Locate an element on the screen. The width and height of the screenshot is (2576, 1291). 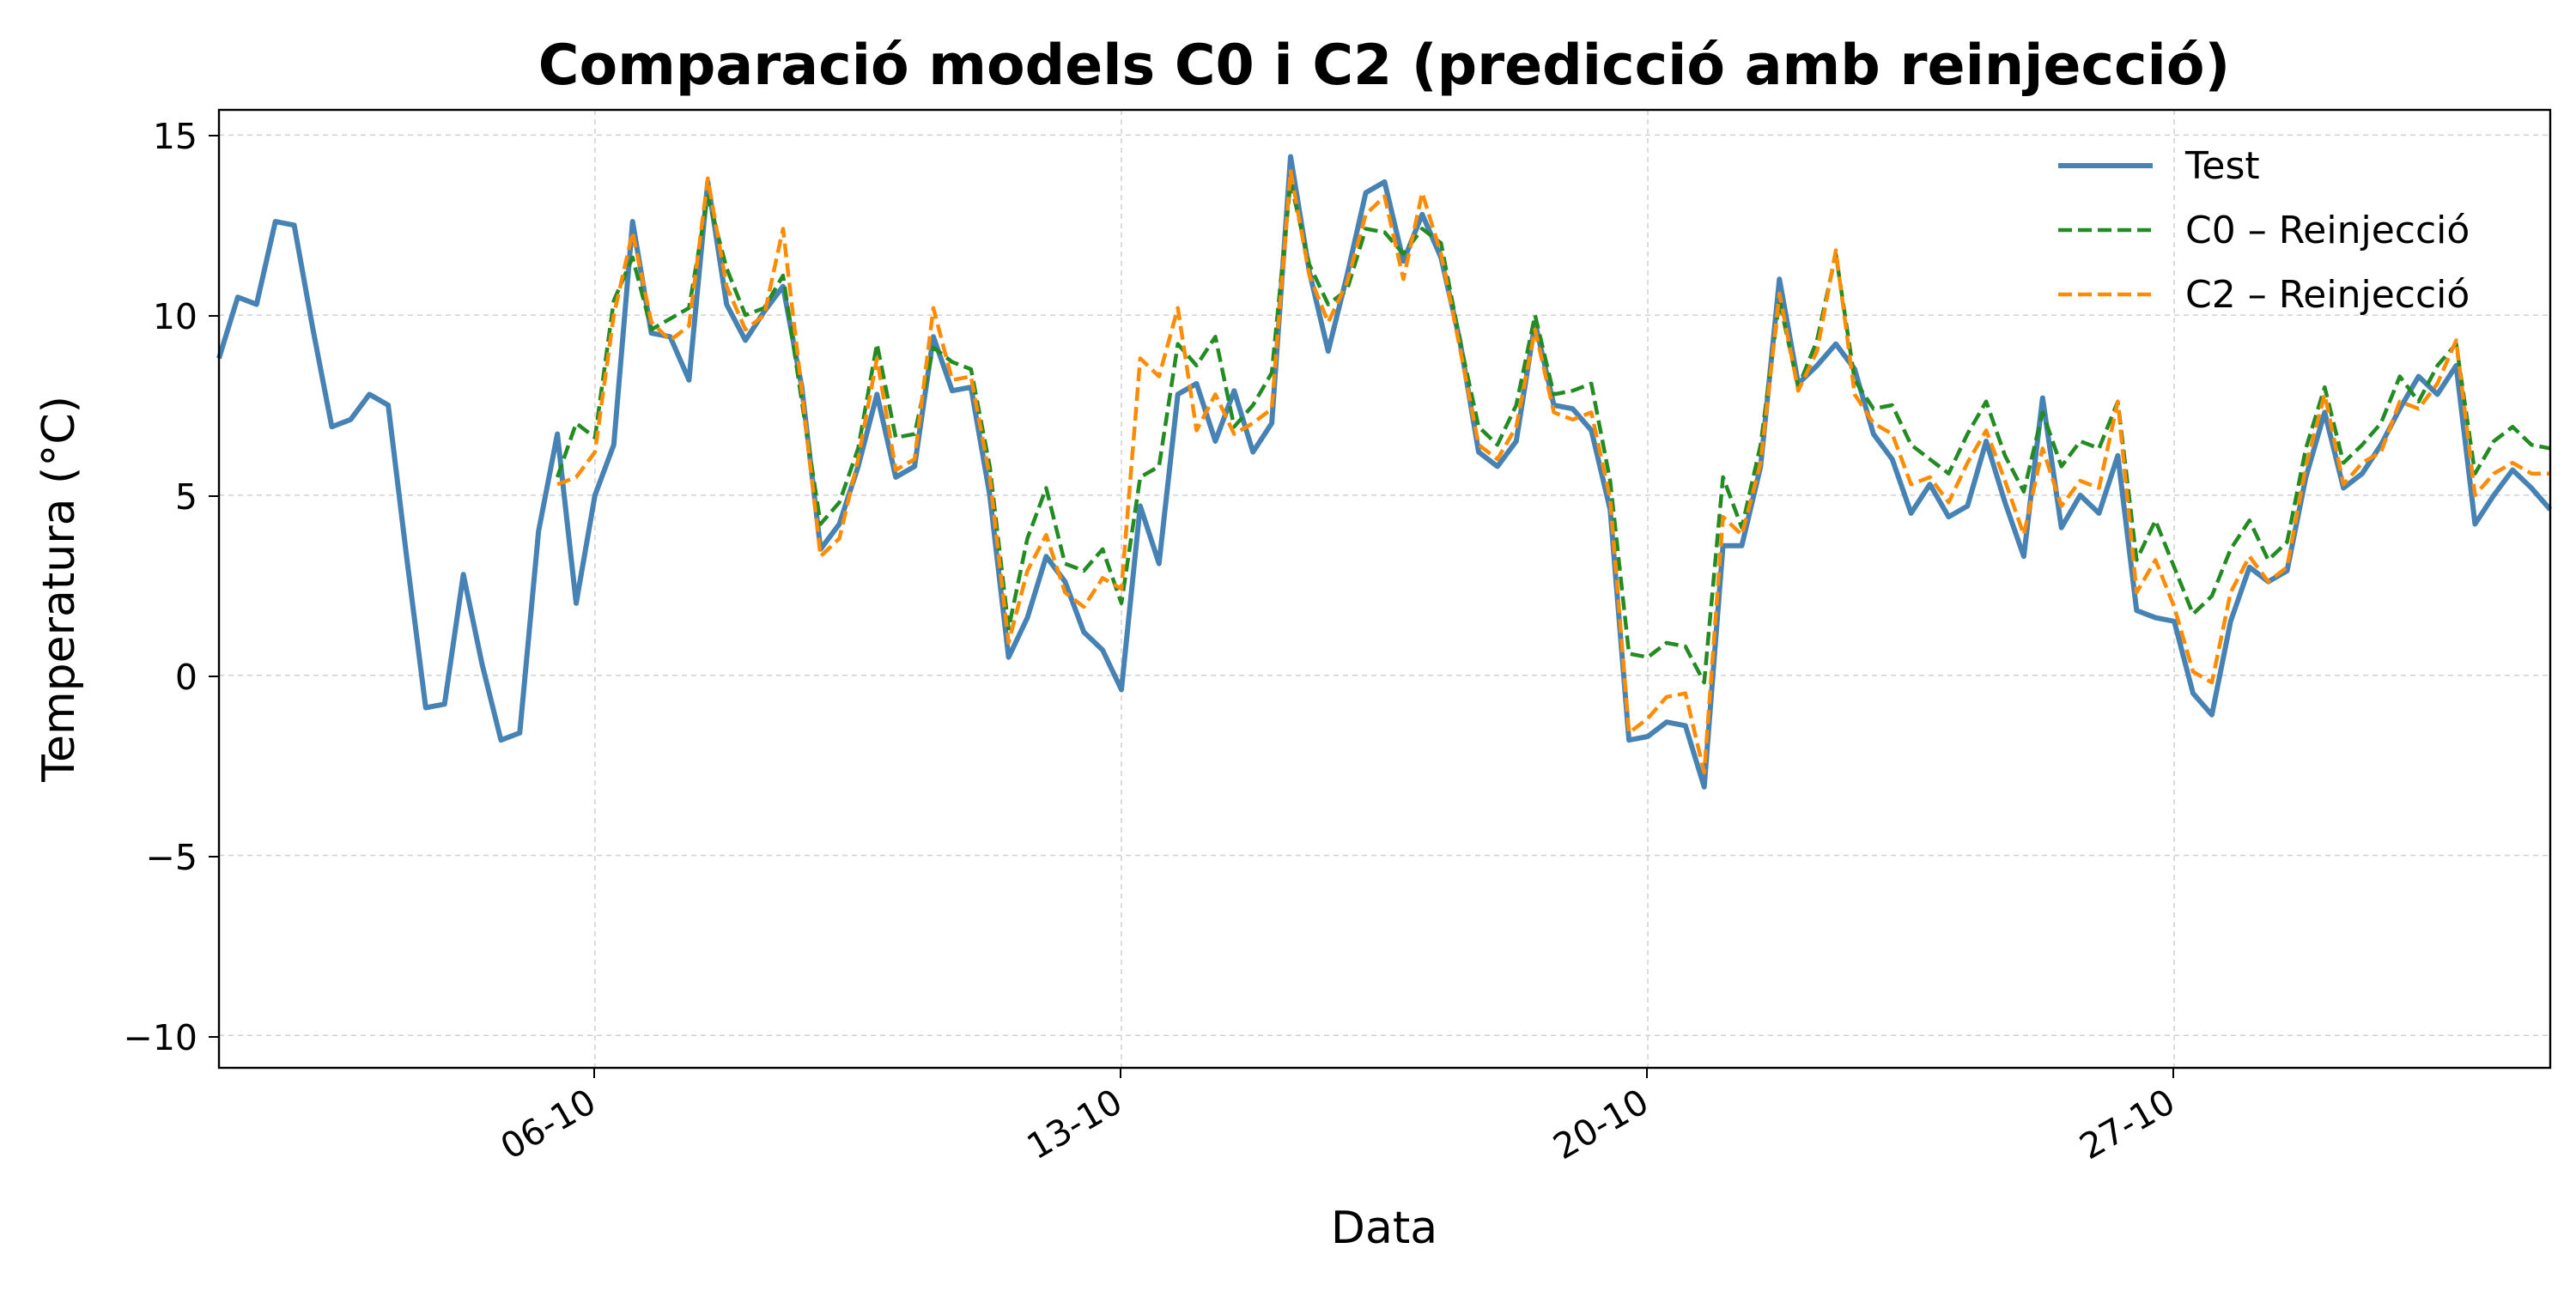
y-tick-label: −10 is located at coordinates (160, 1037).